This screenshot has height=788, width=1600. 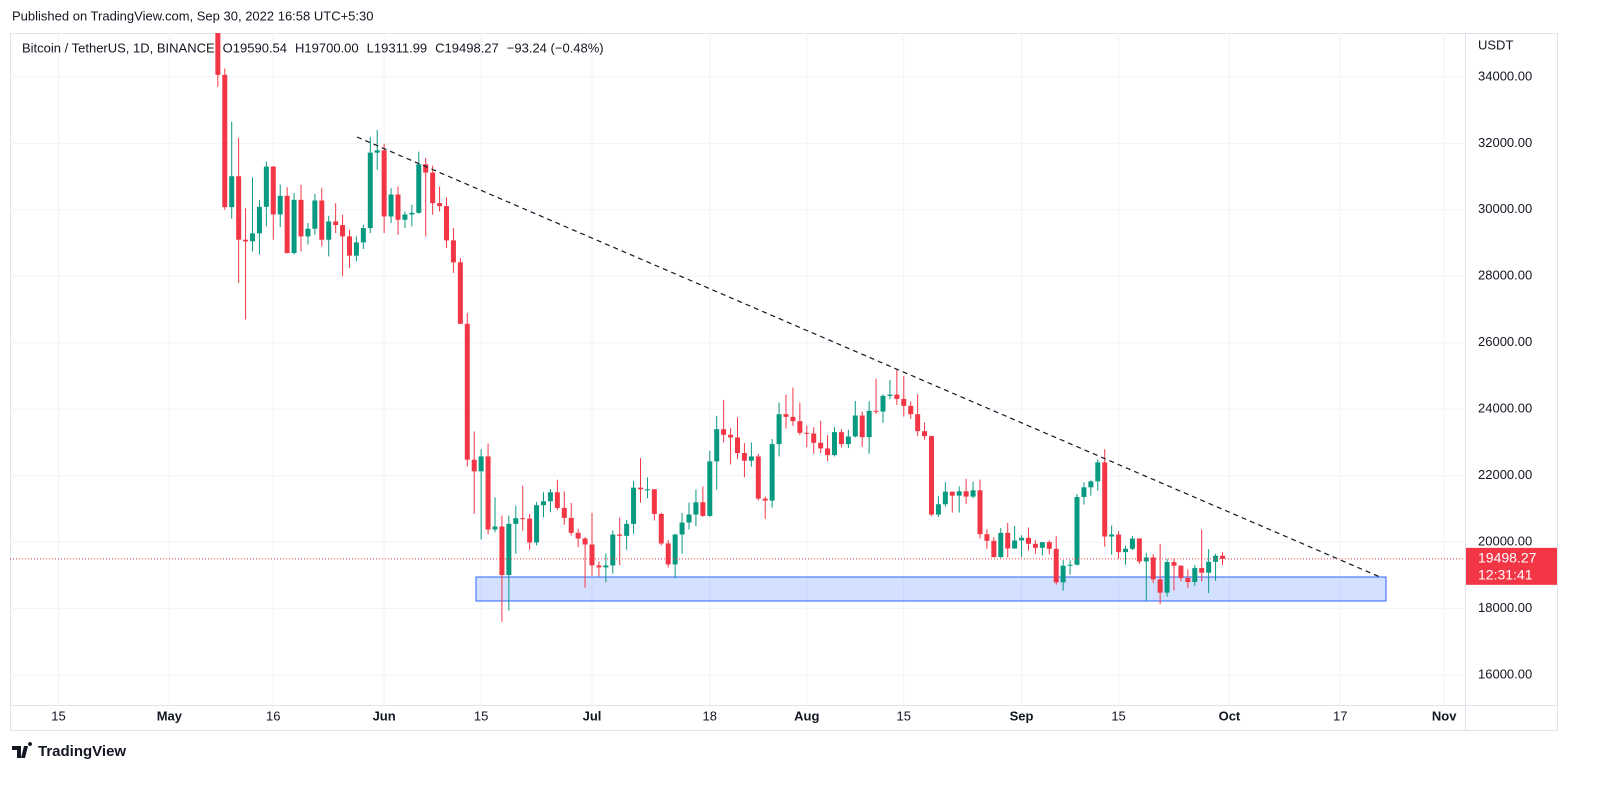 What do you see at coordinates (260, 47) in the screenshot?
I see `legend-value: 19590.54` at bounding box center [260, 47].